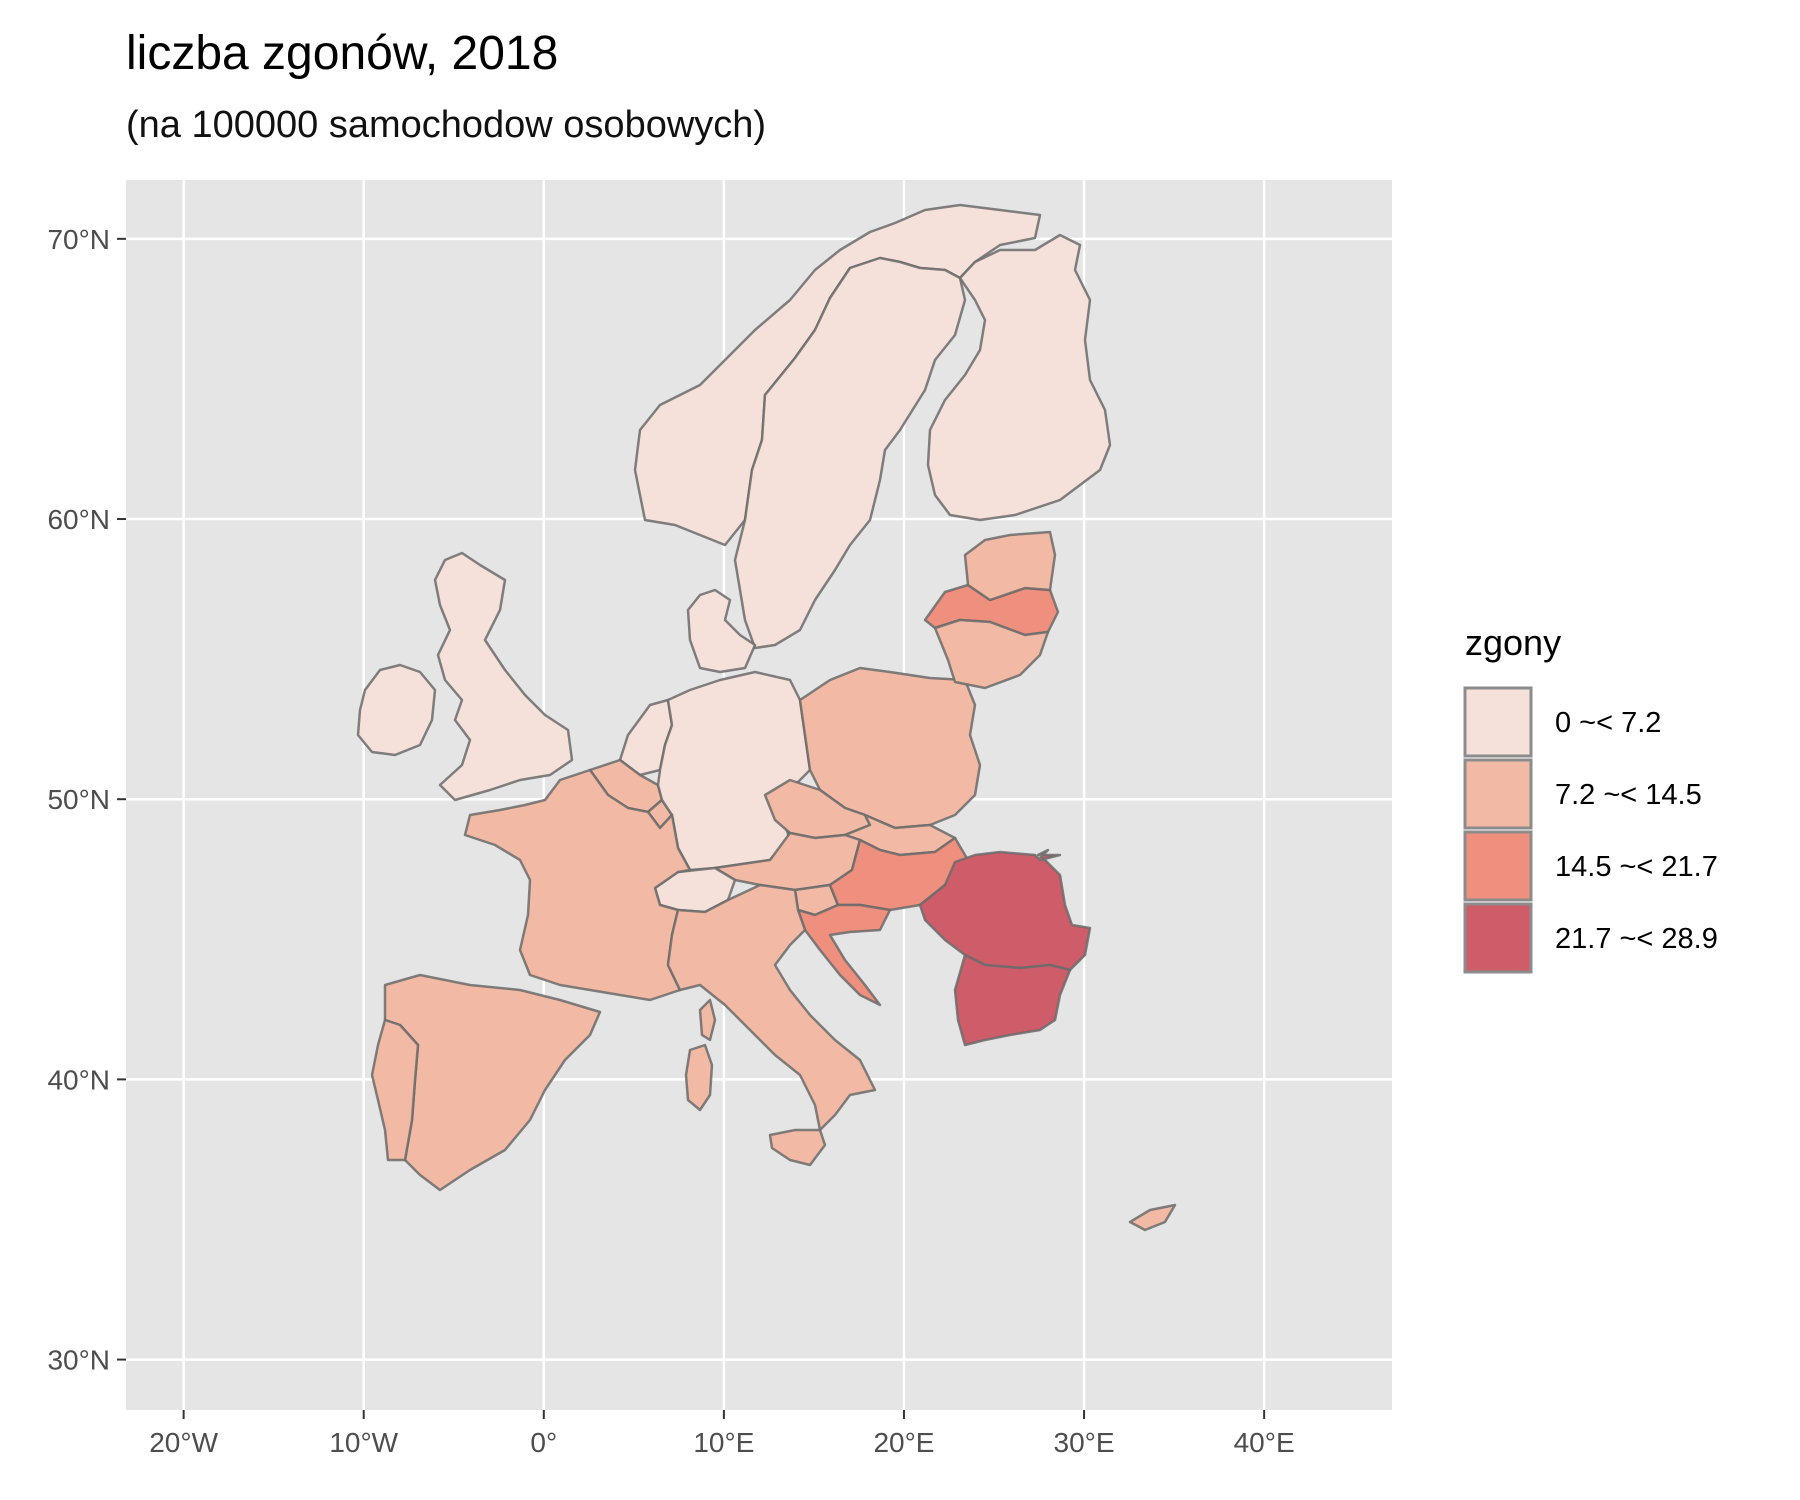 The height and width of the screenshot is (1500, 1800). I want to click on region-france, so click(577, 885).